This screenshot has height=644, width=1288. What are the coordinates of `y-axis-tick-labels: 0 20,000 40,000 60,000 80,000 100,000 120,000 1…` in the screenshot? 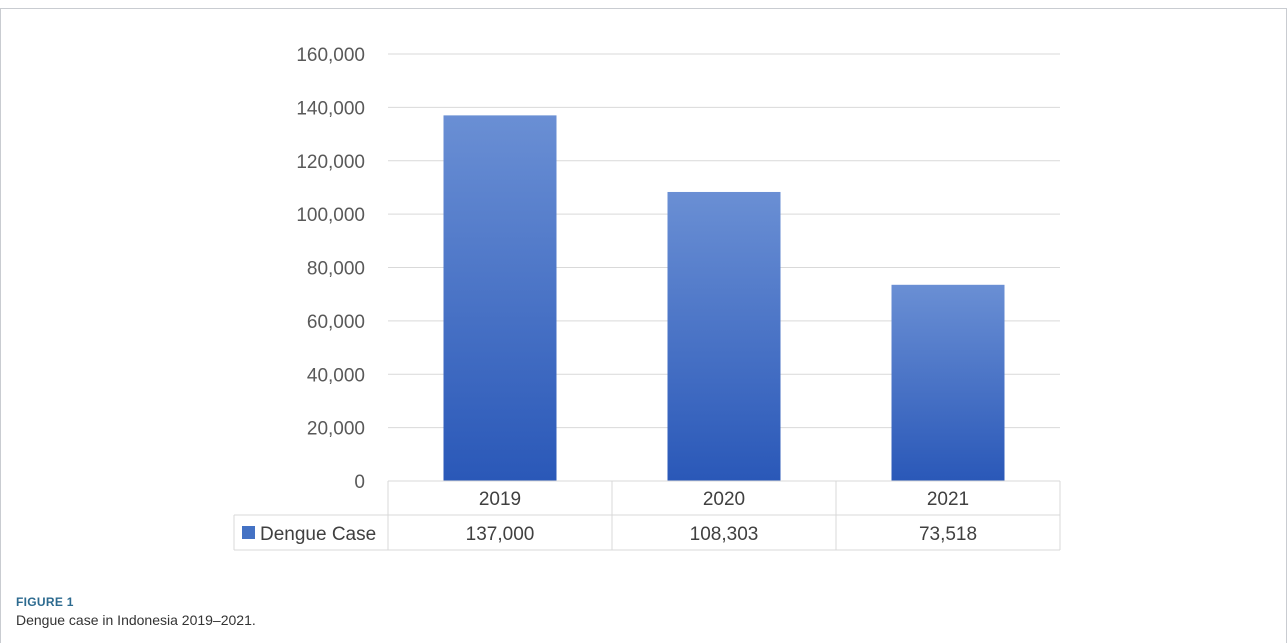 It's located at (330, 269).